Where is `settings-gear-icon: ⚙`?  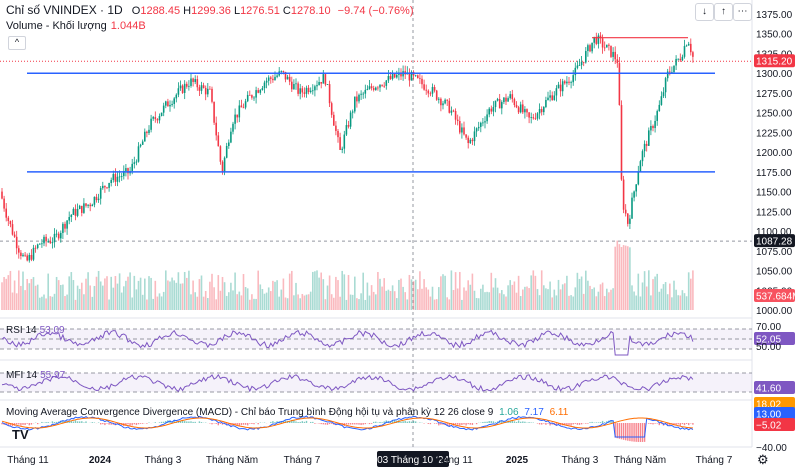 settings-gear-icon: ⚙ is located at coordinates (763, 459).